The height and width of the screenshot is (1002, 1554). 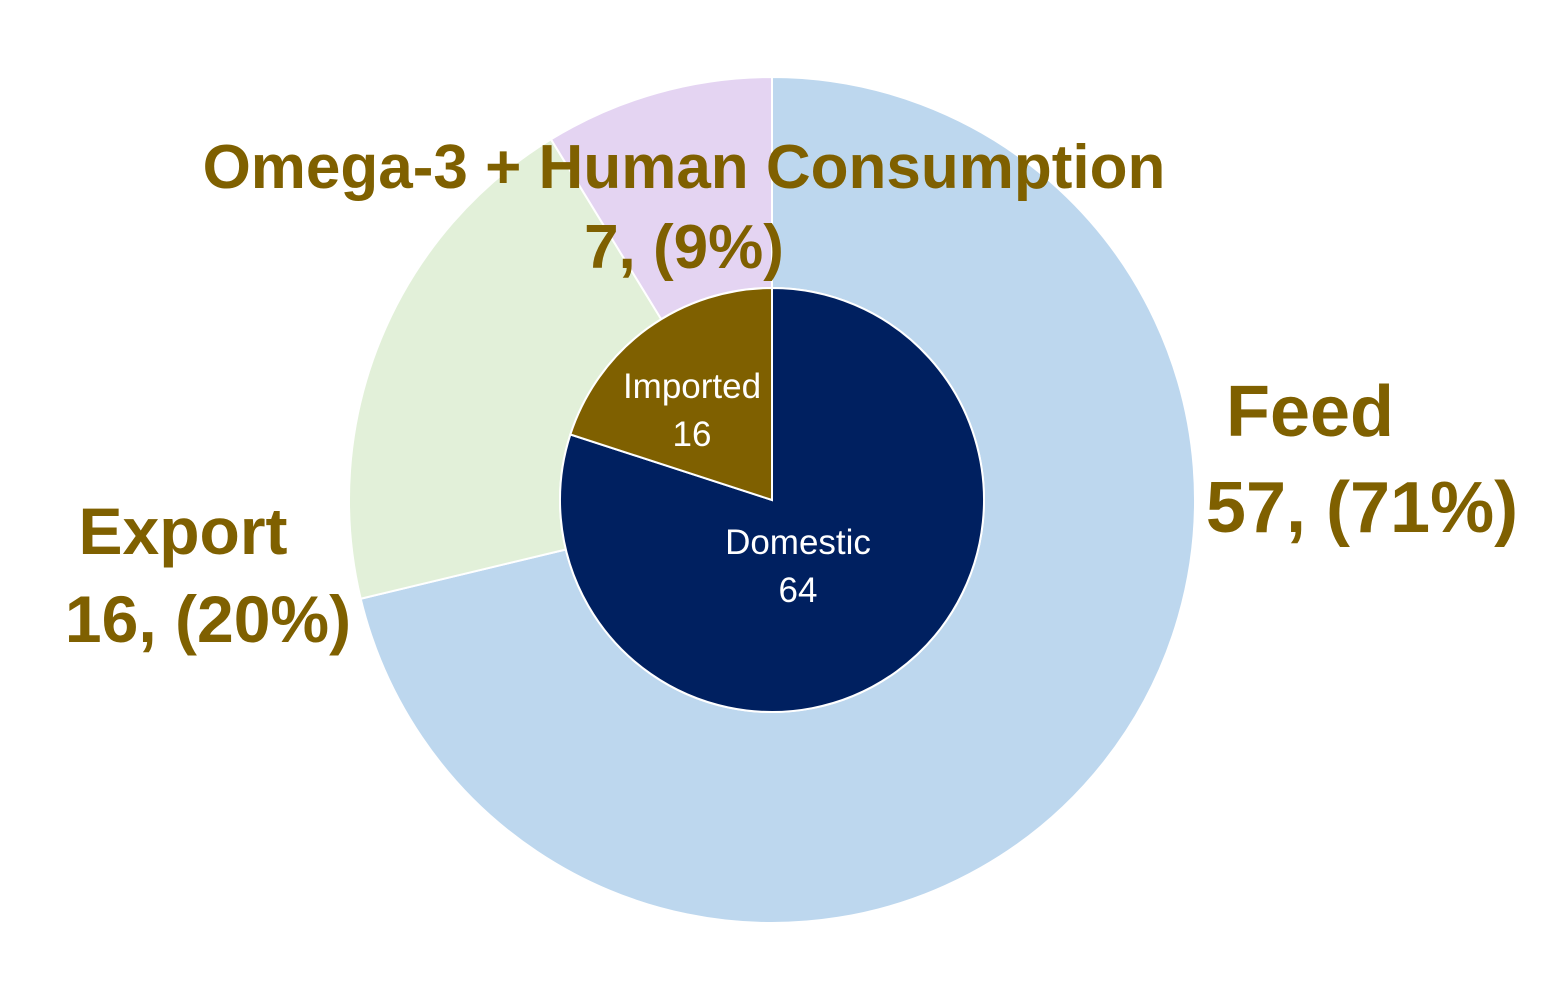 I want to click on label-omega3-name: Omega-3 + Human Consumption, so click(x=684, y=167).